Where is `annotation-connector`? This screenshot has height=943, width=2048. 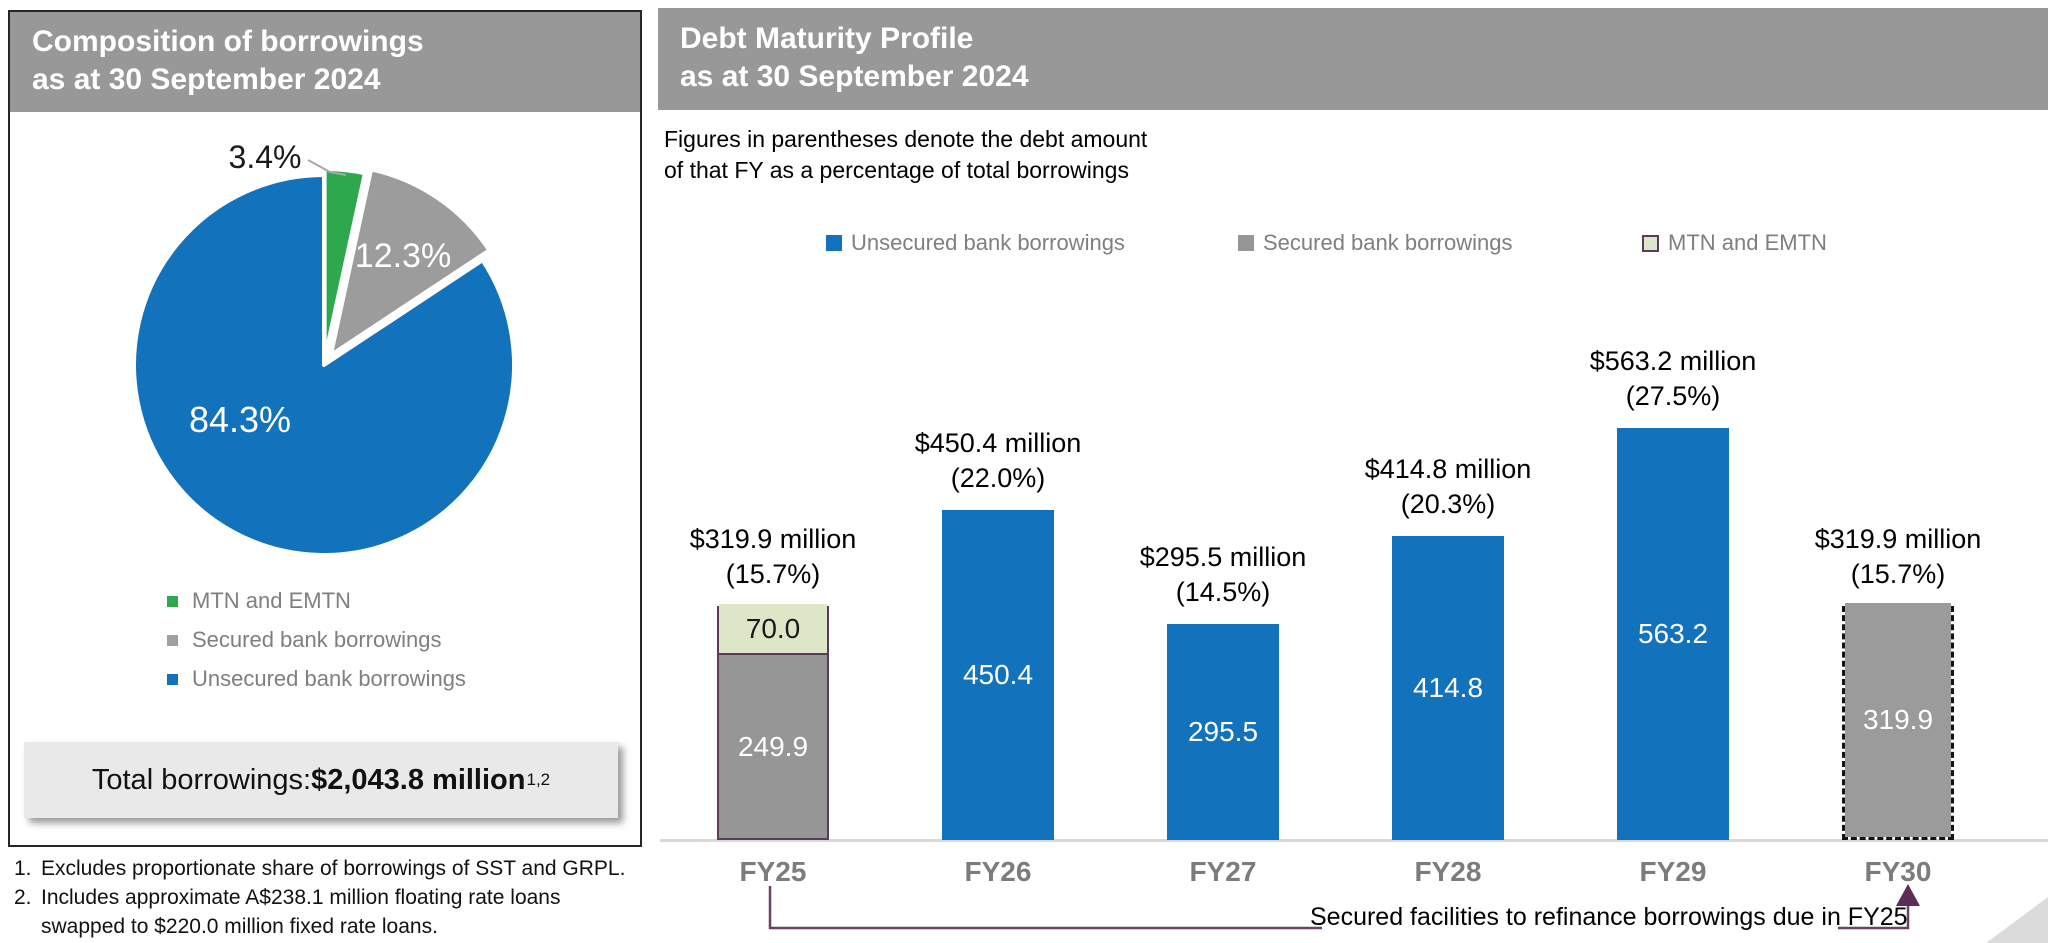
annotation-connector is located at coordinates (1344, 907).